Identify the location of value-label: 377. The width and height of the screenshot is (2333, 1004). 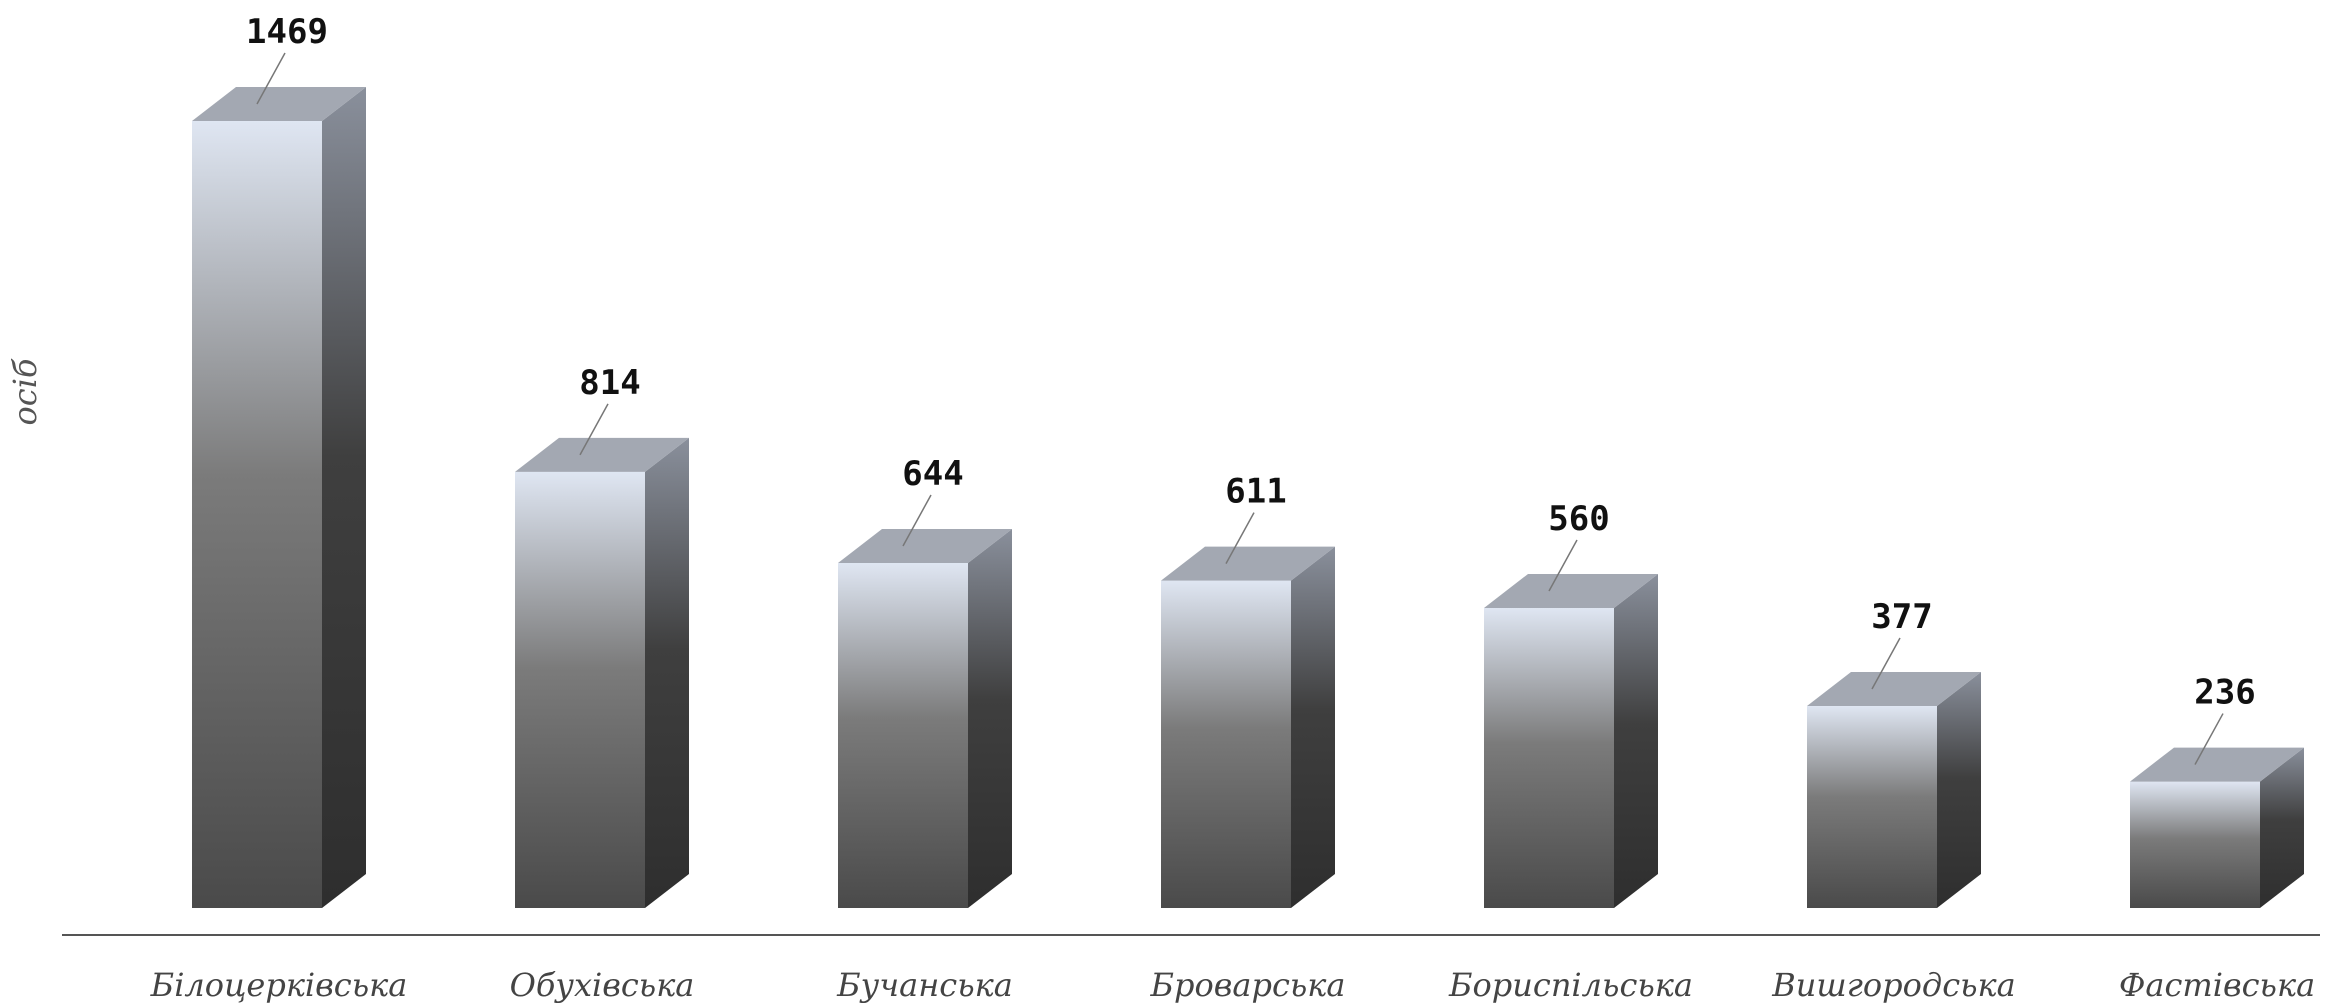
(1901, 617).